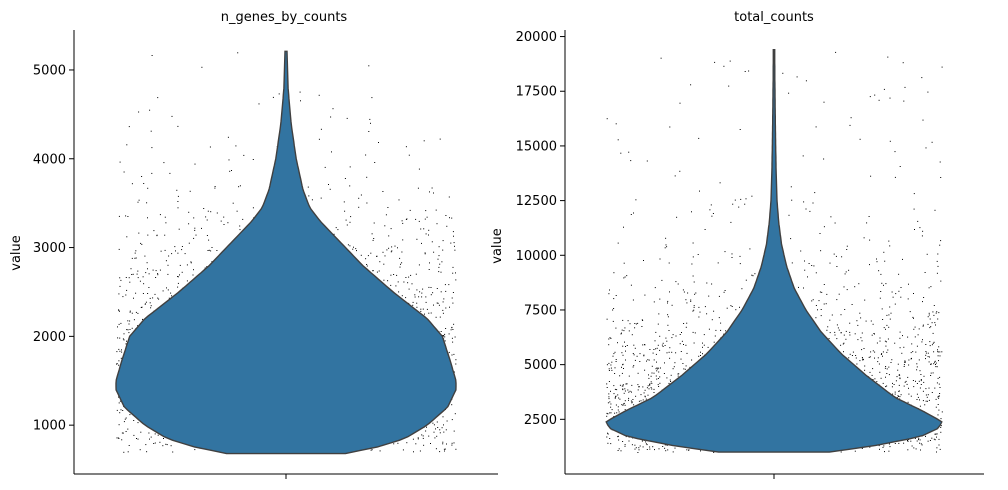 The image size is (1008, 490). What do you see at coordinates (536, 201) in the screenshot?
I see `y-tick-label: 12500` at bounding box center [536, 201].